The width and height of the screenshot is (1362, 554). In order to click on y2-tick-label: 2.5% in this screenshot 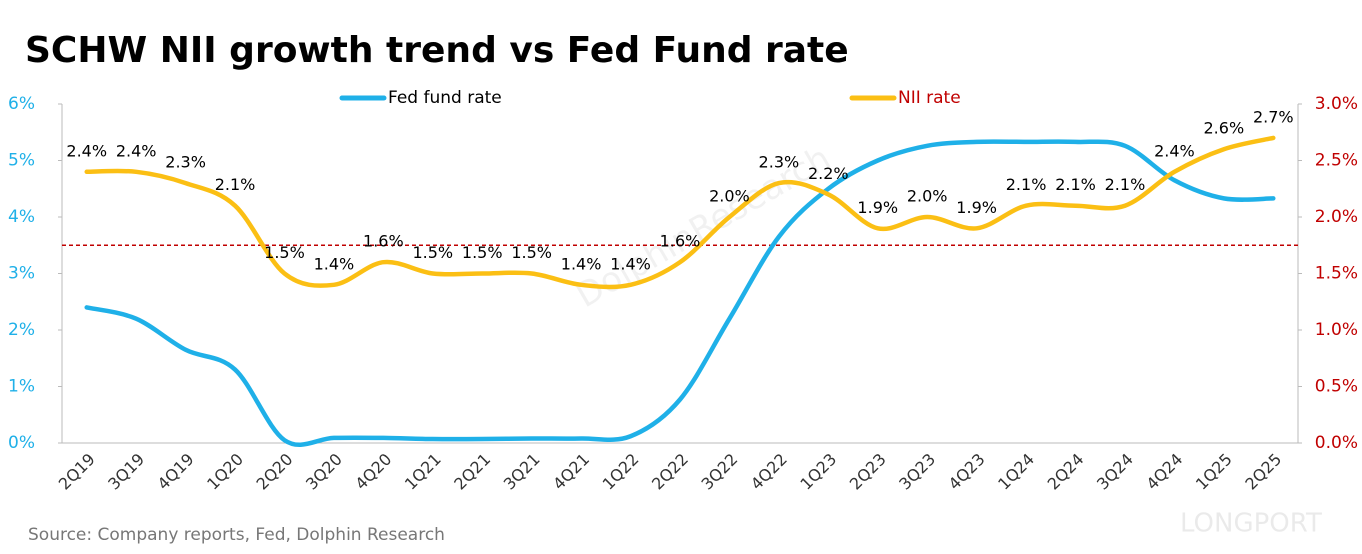, I will do `click(1336, 161)`.